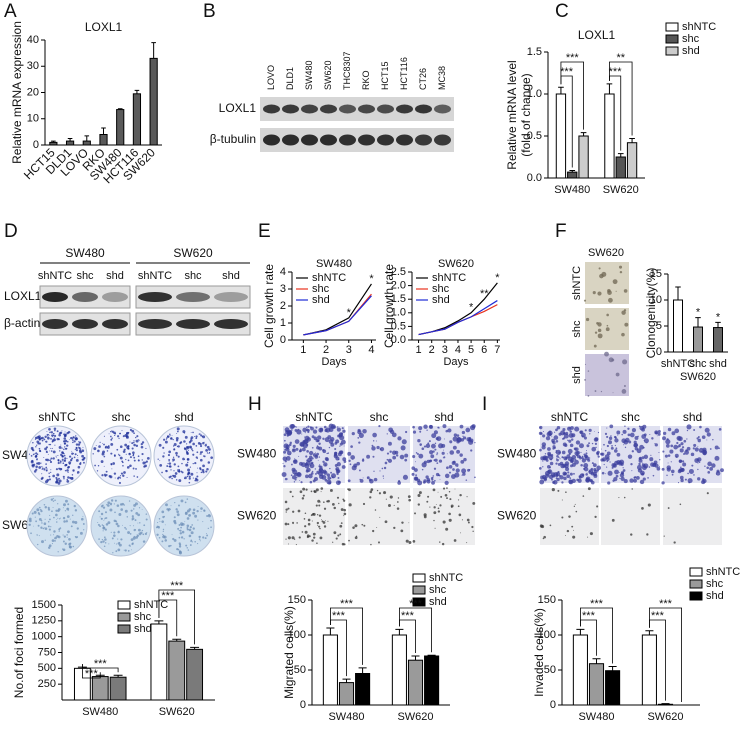  What do you see at coordinates (85, 253) in the screenshot?
I see `group-label: SW480` at bounding box center [85, 253].